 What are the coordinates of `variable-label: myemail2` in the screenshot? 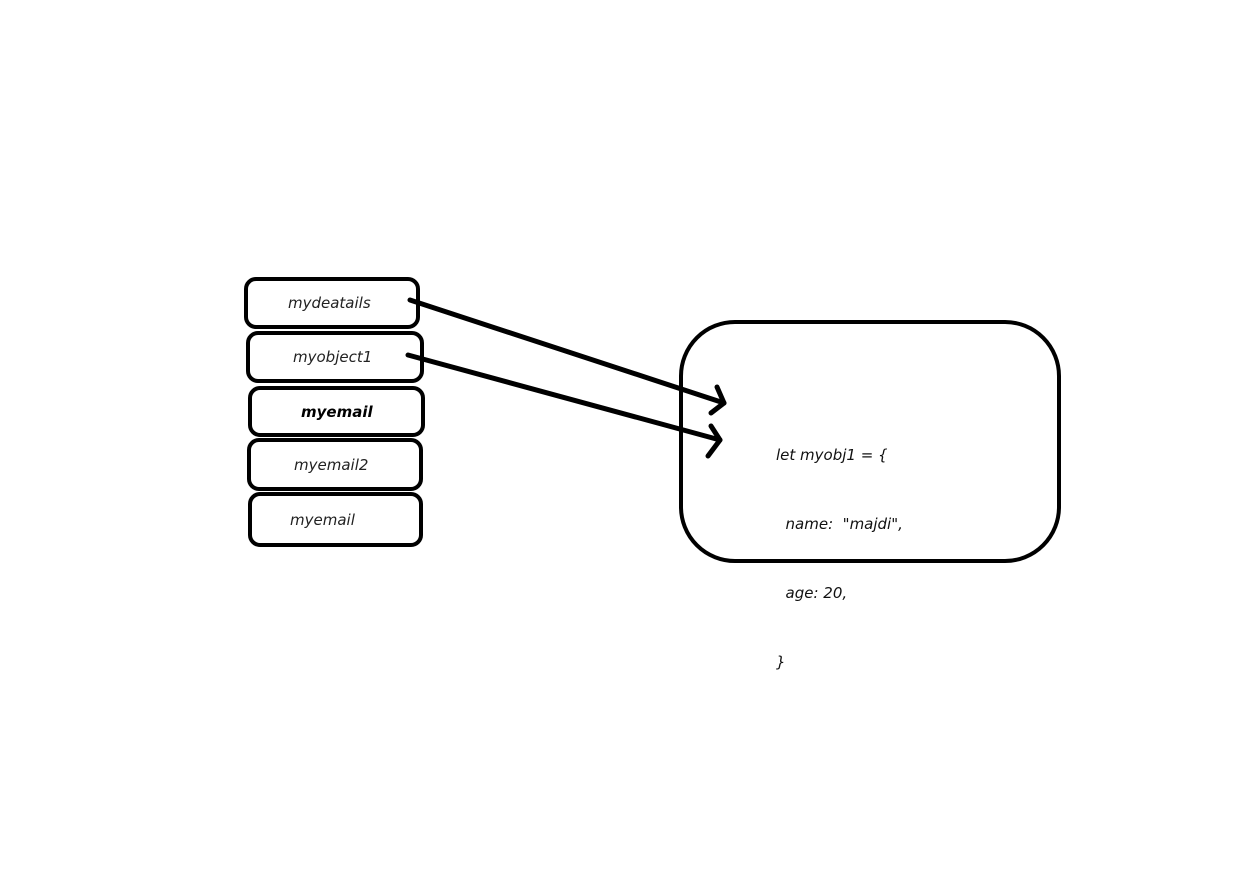 It's located at (331, 464).